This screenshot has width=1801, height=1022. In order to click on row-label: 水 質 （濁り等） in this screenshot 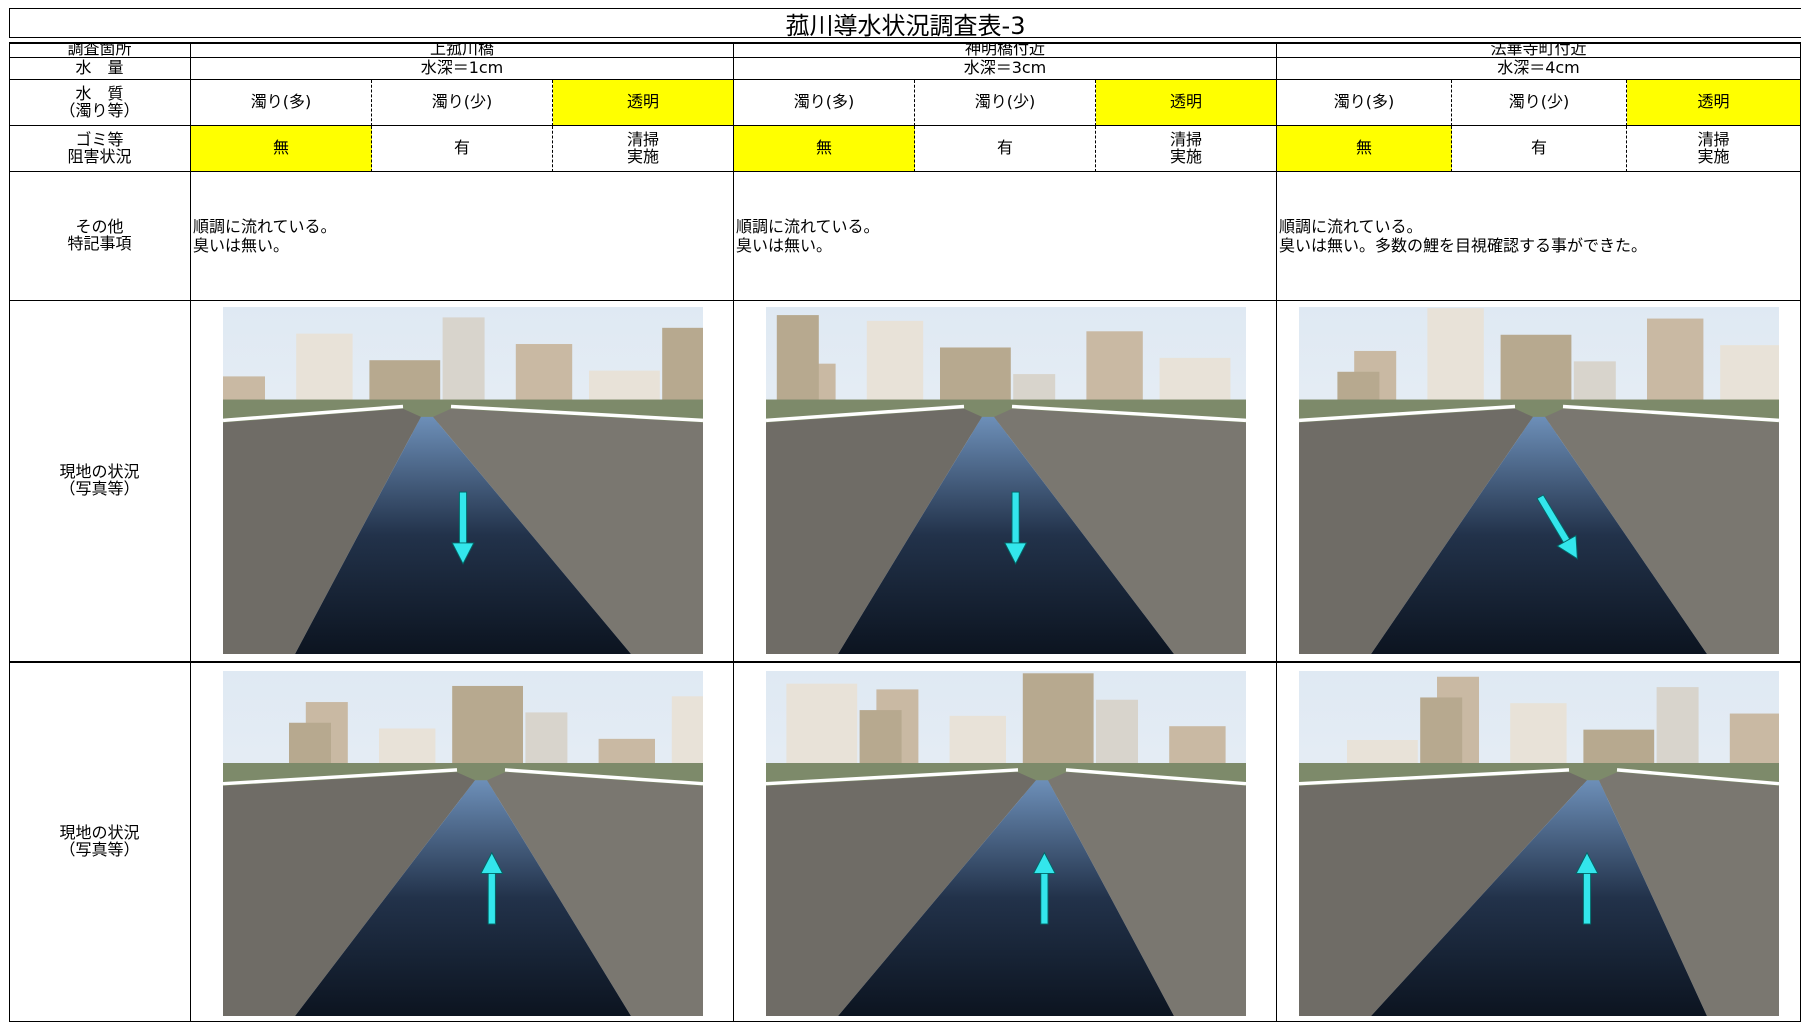, I will do `click(100, 103)`.